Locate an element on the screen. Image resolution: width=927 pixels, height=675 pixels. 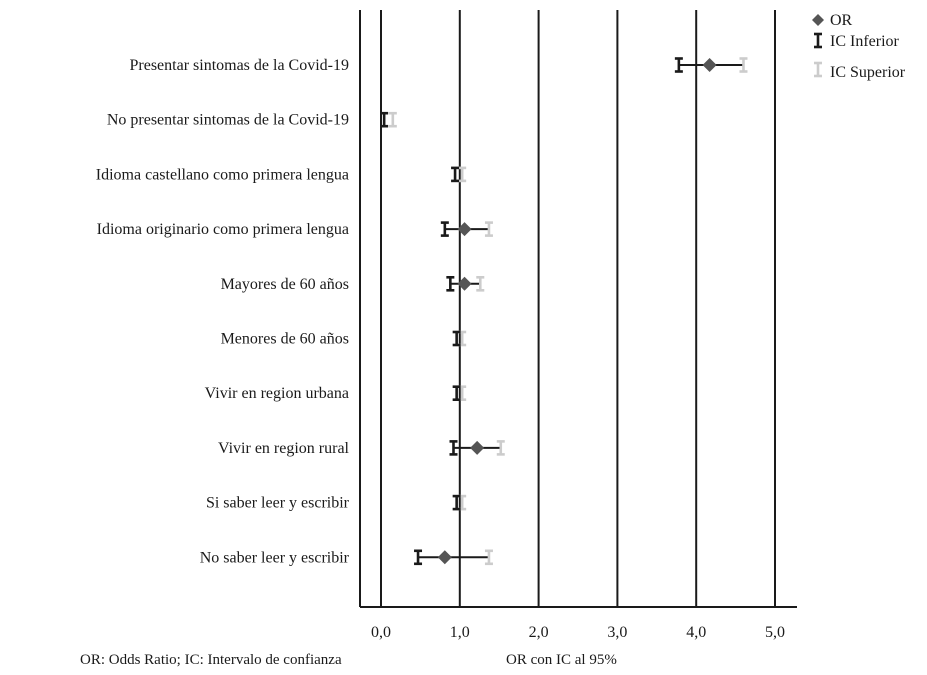
legend-ic-inferior-marker is located at coordinates (818, 40).